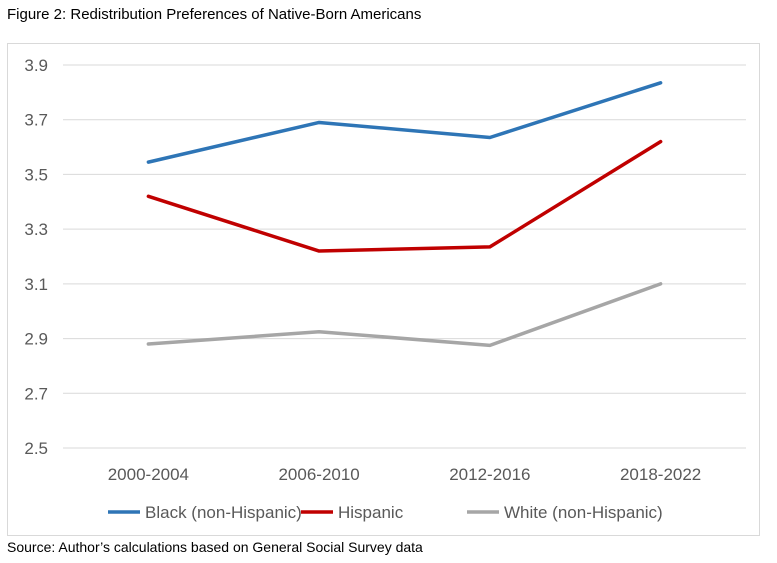 Image resolution: width=777 pixels, height=563 pixels. I want to click on y-tick-label: 3.5, so click(36, 174).